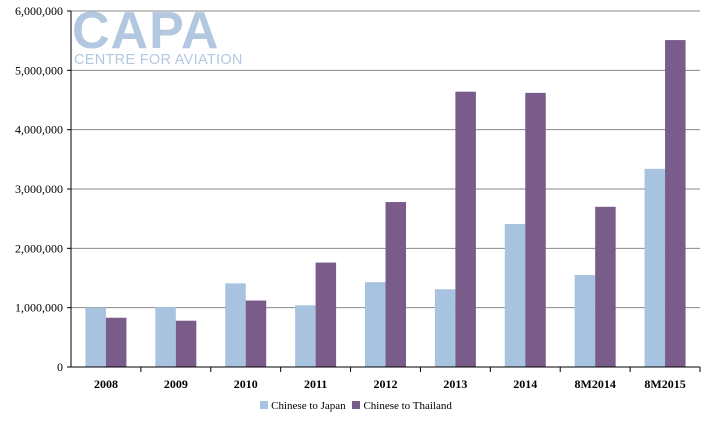  What do you see at coordinates (158, 60) in the screenshot?
I see `logo-subtitle: CENTRE FOR AVIATION` at bounding box center [158, 60].